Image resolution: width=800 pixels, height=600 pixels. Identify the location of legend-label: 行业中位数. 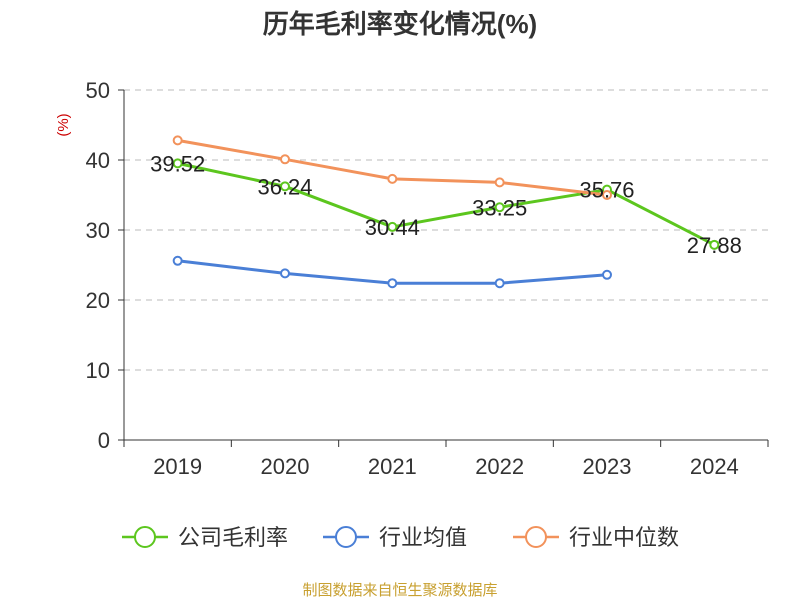
(624, 537).